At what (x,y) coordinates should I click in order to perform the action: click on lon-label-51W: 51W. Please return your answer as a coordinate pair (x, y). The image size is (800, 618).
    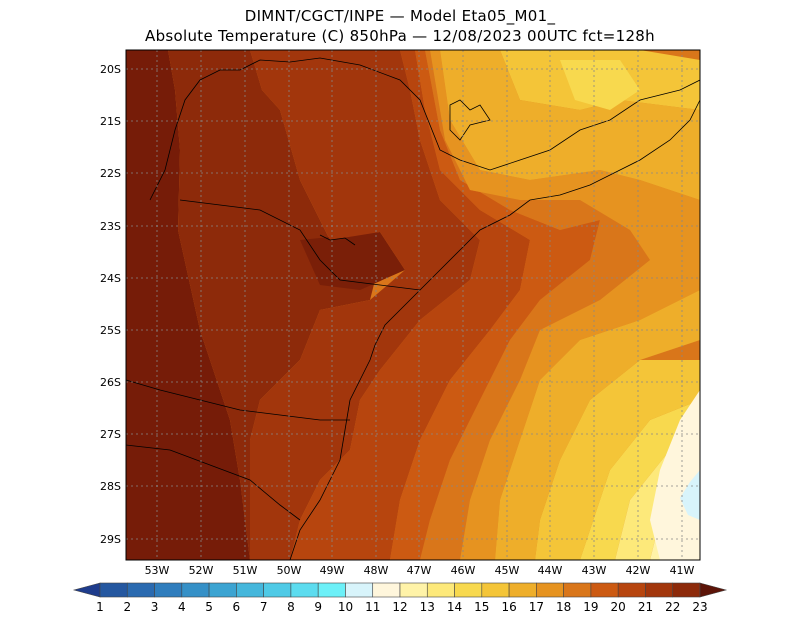
    Looking at the image, I should click on (245, 570).